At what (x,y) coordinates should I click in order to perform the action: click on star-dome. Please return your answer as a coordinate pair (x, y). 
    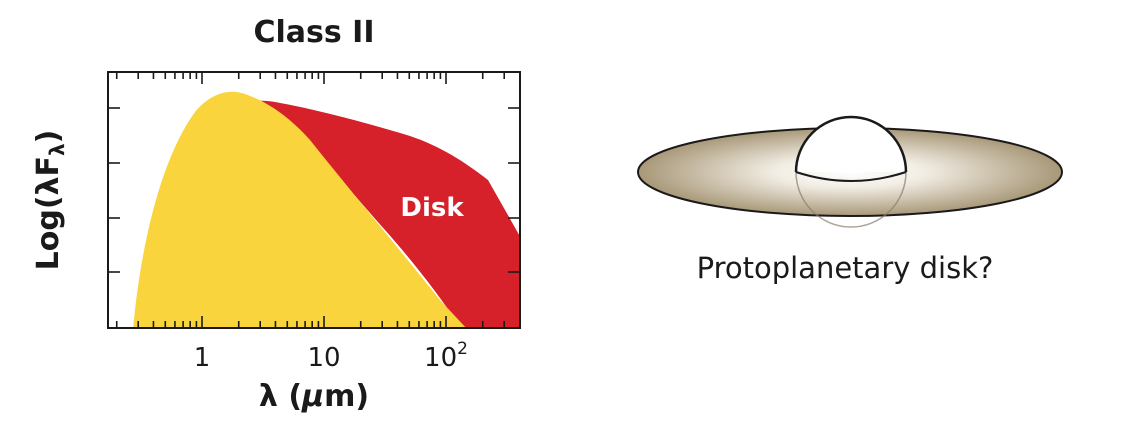
    Looking at the image, I should click on (851, 144).